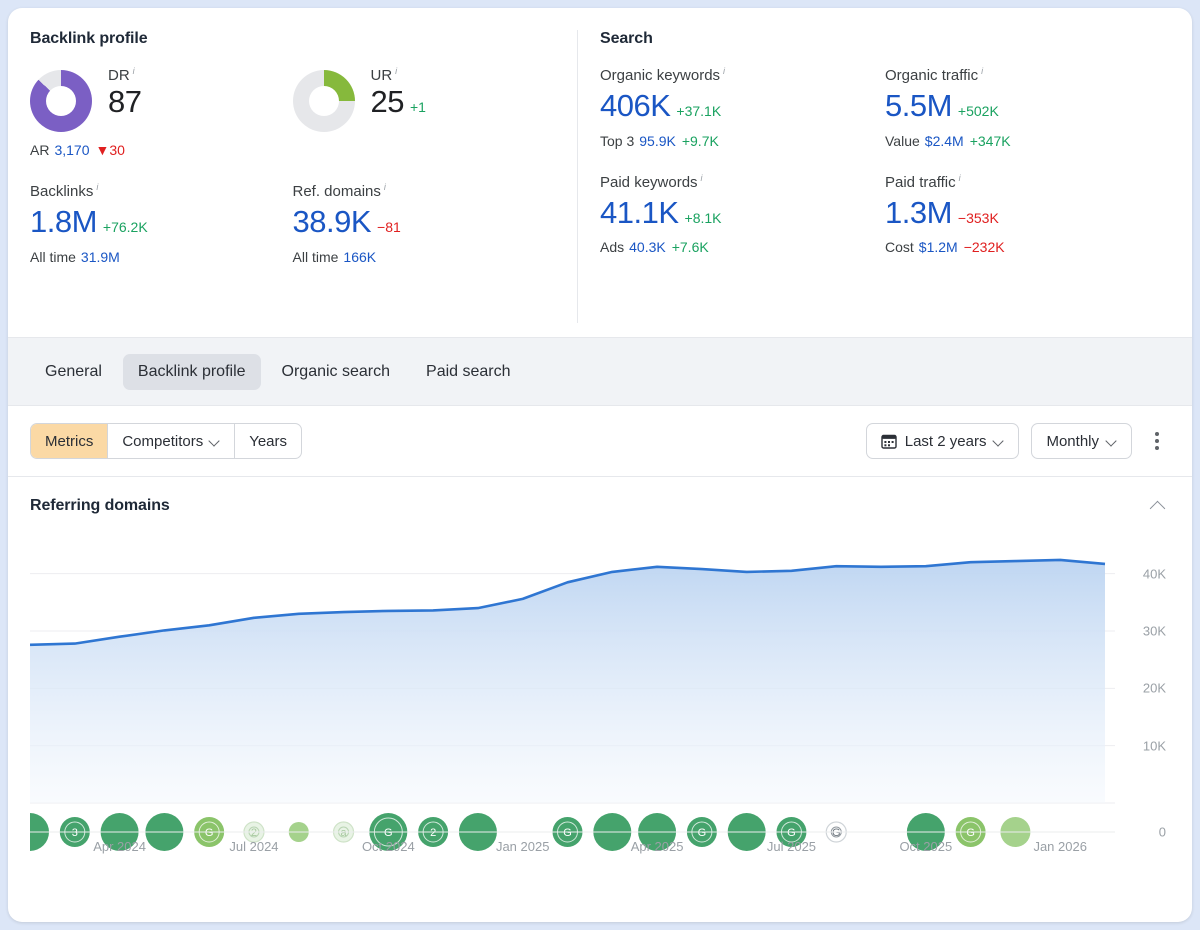  What do you see at coordinates (161, 150) in the screenshot?
I see `ar-row: AR 3,170 ▼30` at bounding box center [161, 150].